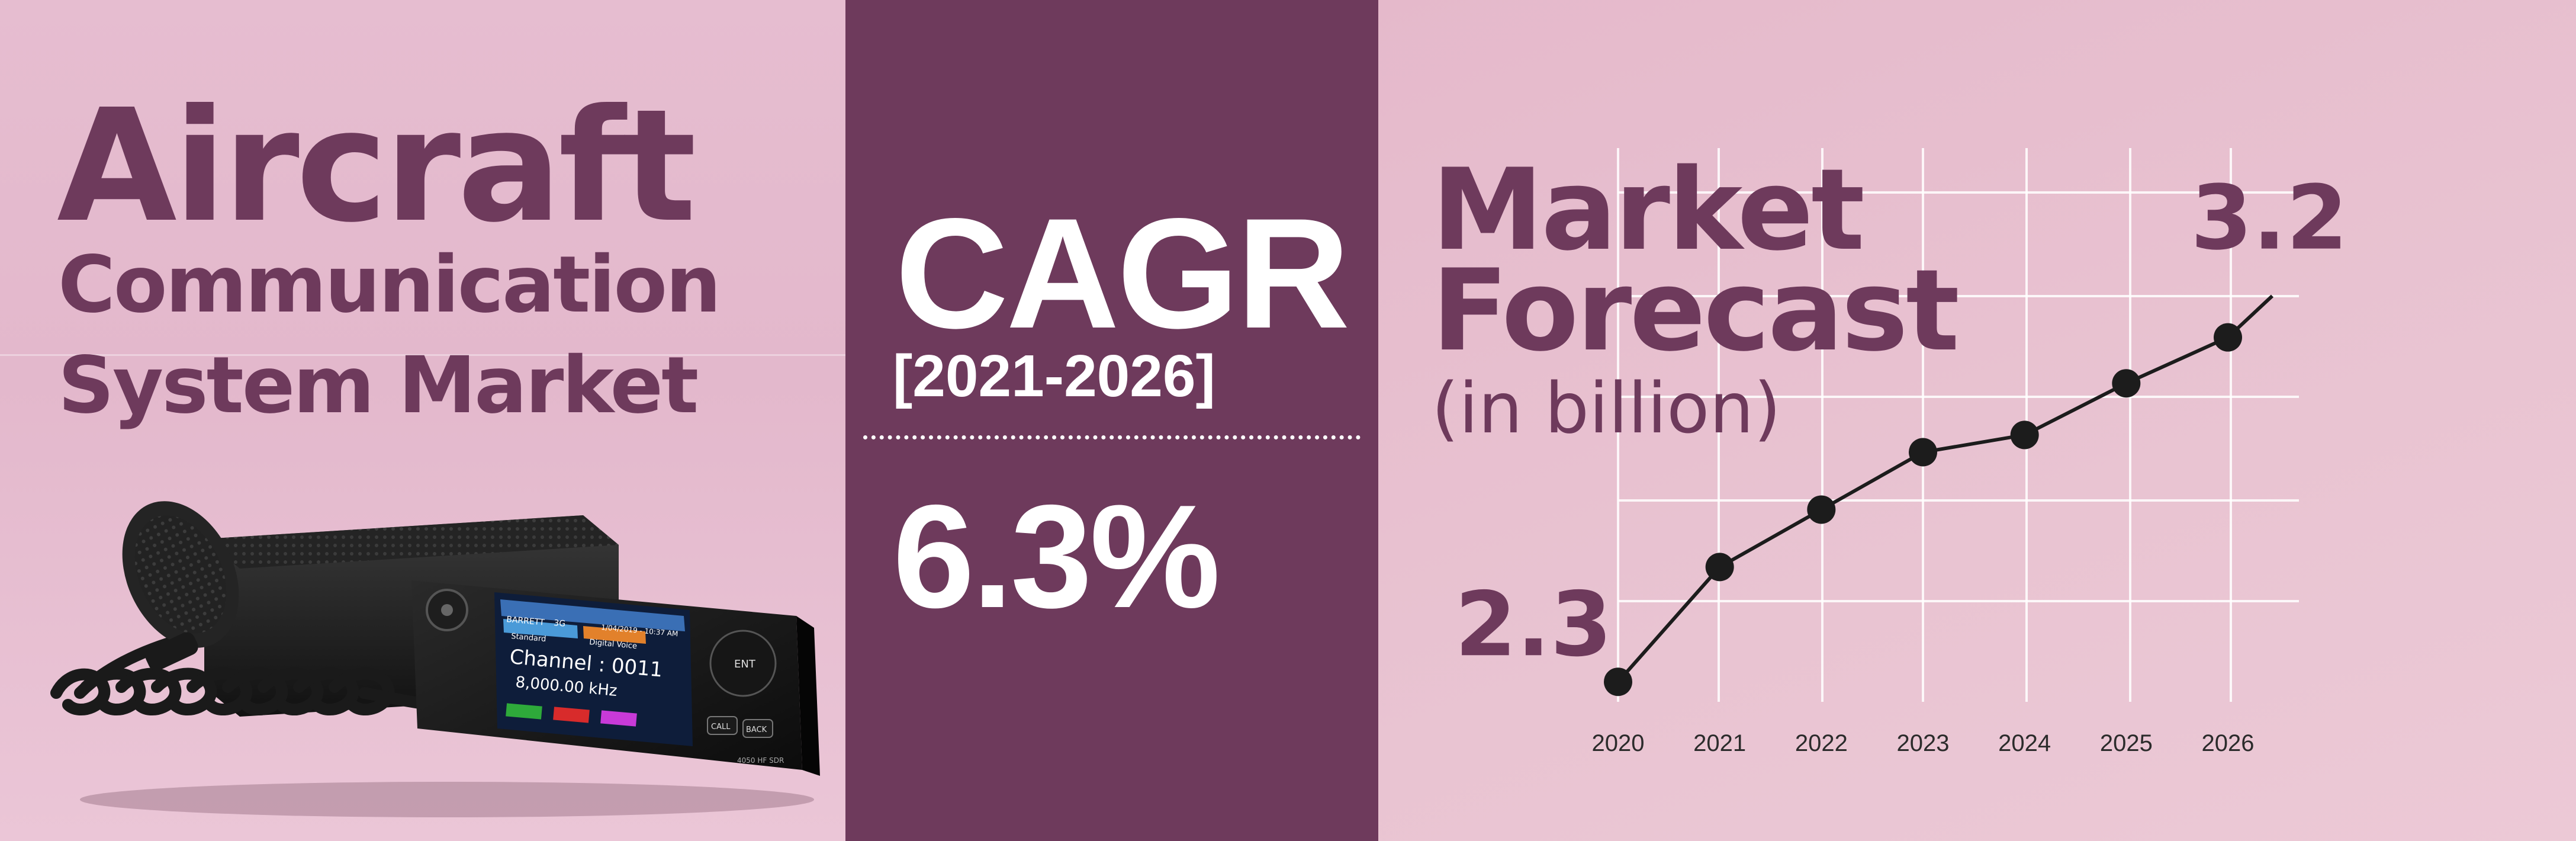  I want to click on button-enter-label: ENT, so click(745, 664).